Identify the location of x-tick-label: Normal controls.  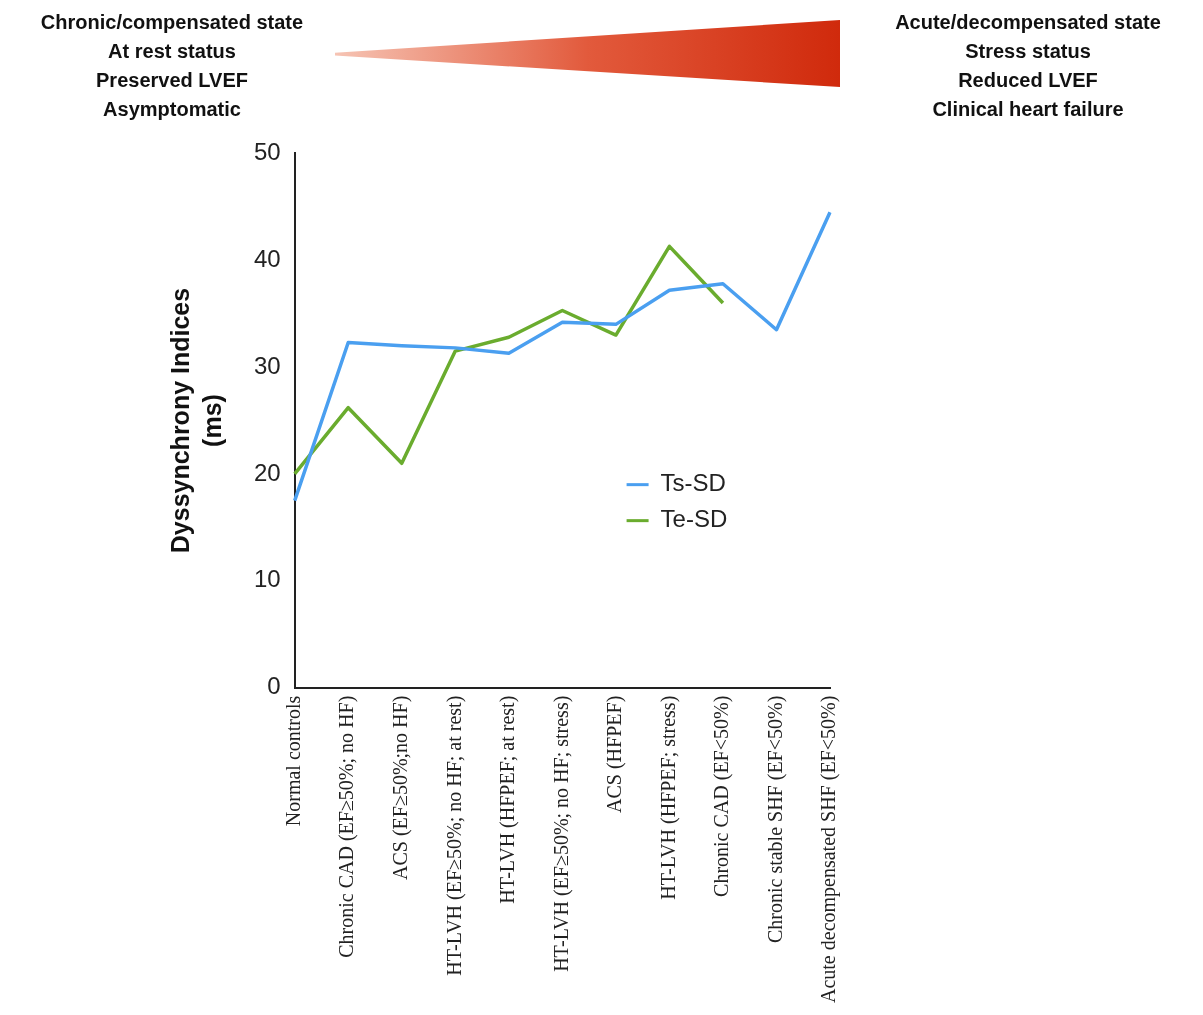
(292, 761).